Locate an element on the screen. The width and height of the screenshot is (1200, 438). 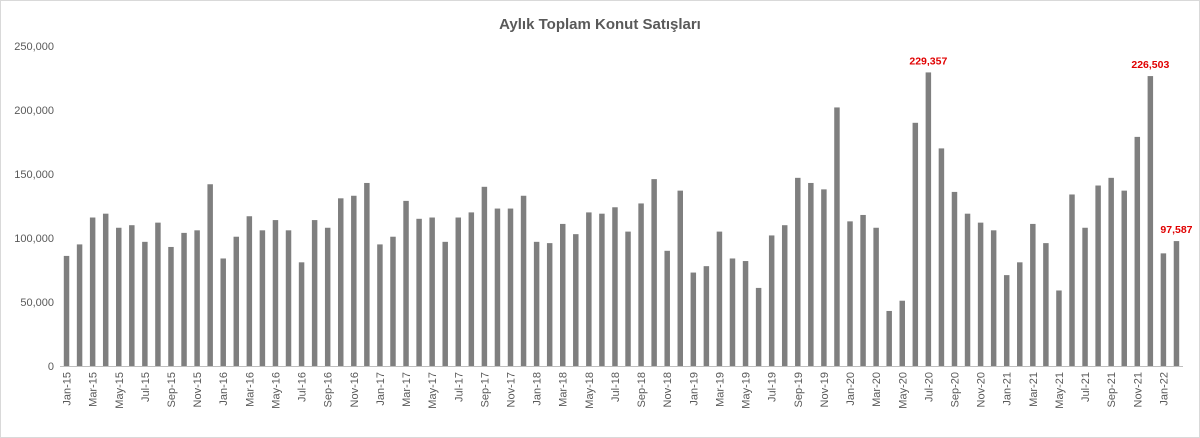
x-tick-label: May-19 is located at coordinates (747, 390).